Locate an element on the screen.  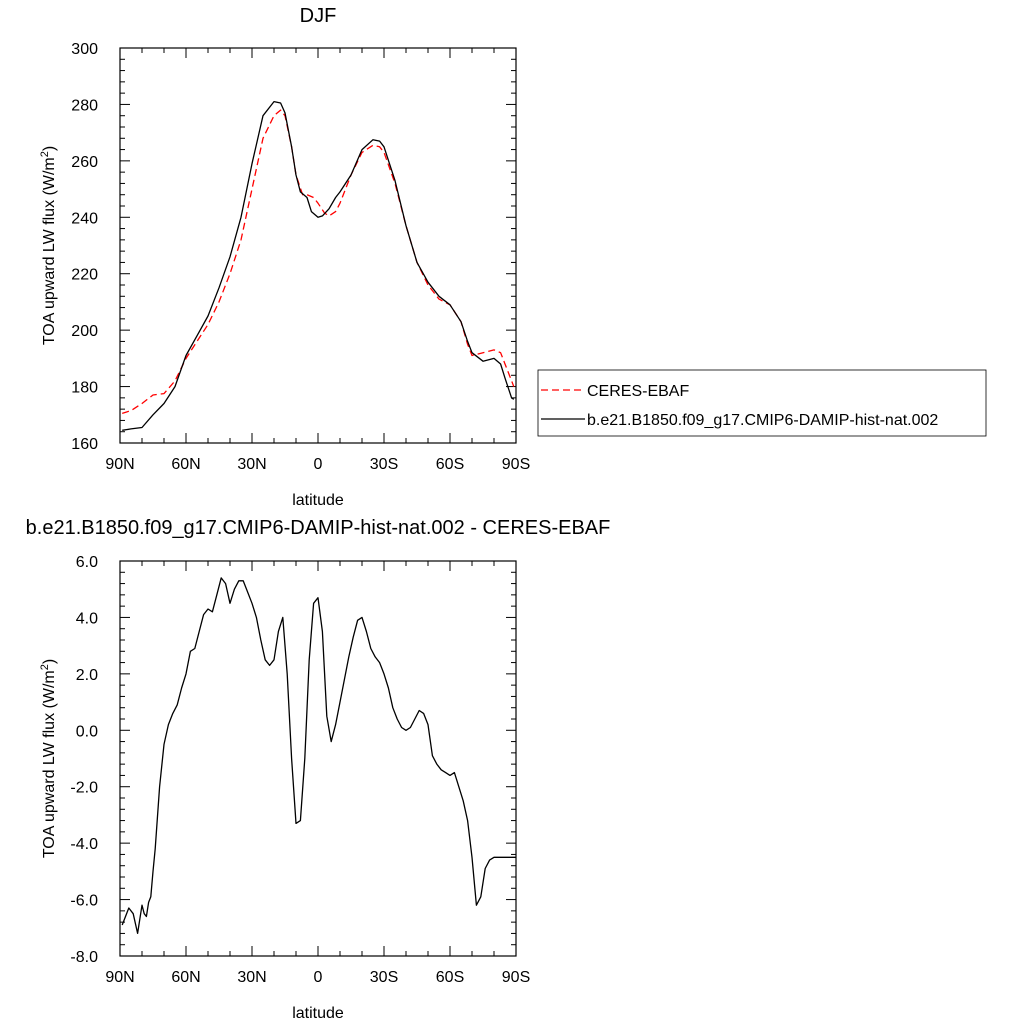
y-tick-label: 220 is located at coordinates (84, 275).